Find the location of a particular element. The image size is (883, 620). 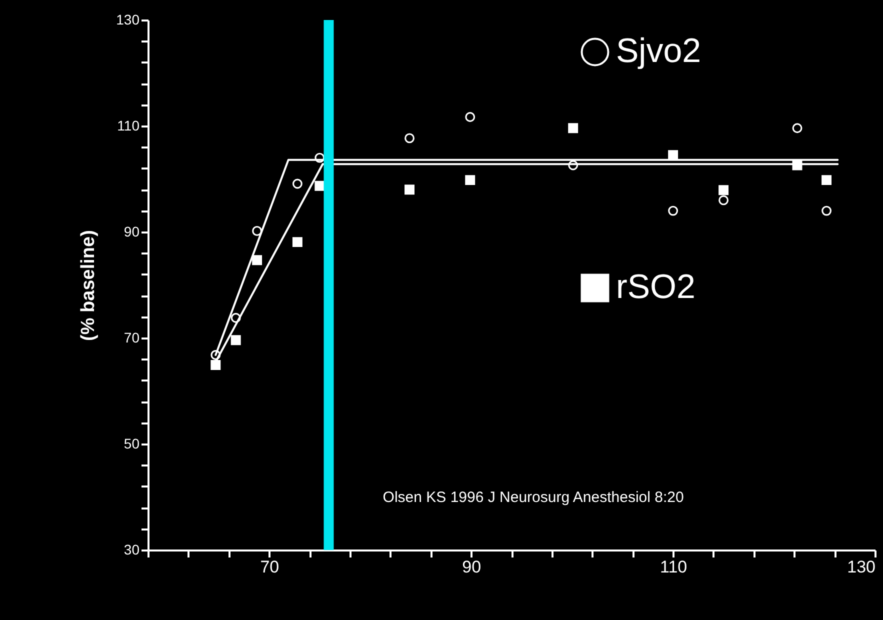

annotation: Olsen KS 1996 J Neurosurg Anesthesiol 8:20 is located at coordinates (533, 497).